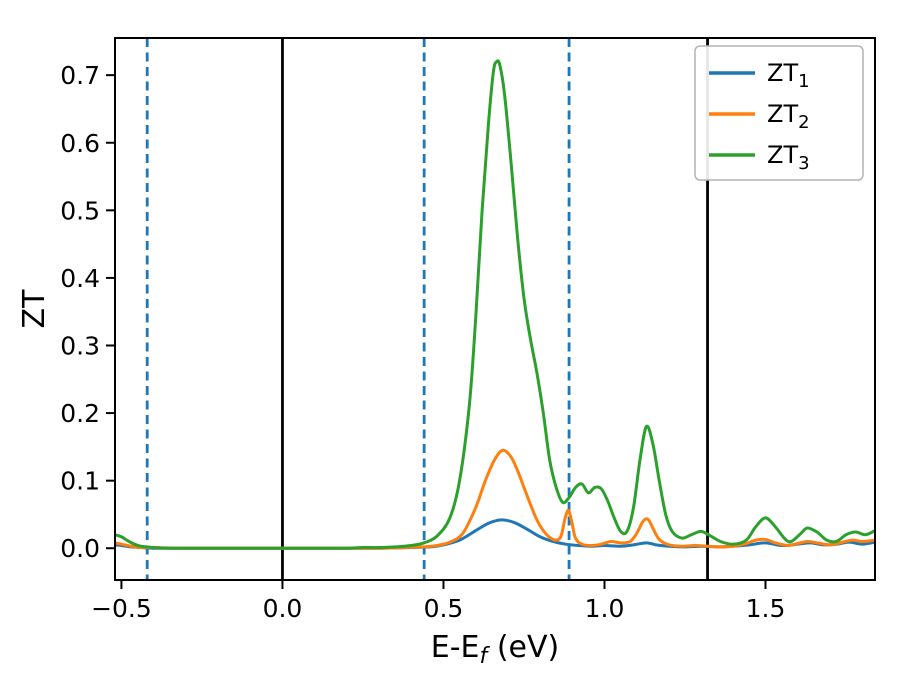 This screenshot has height=700, width=900. I want to click on legend-label-ZT2: ZT2, so click(788, 116).